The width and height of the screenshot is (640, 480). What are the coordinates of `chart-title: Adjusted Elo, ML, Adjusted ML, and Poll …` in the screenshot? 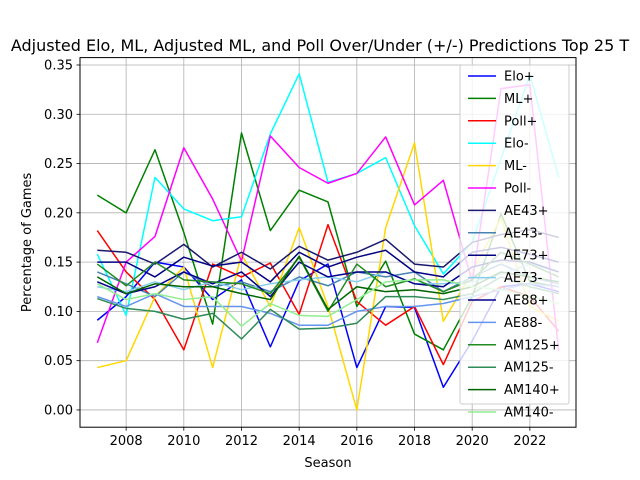 It's located at (320, 45).